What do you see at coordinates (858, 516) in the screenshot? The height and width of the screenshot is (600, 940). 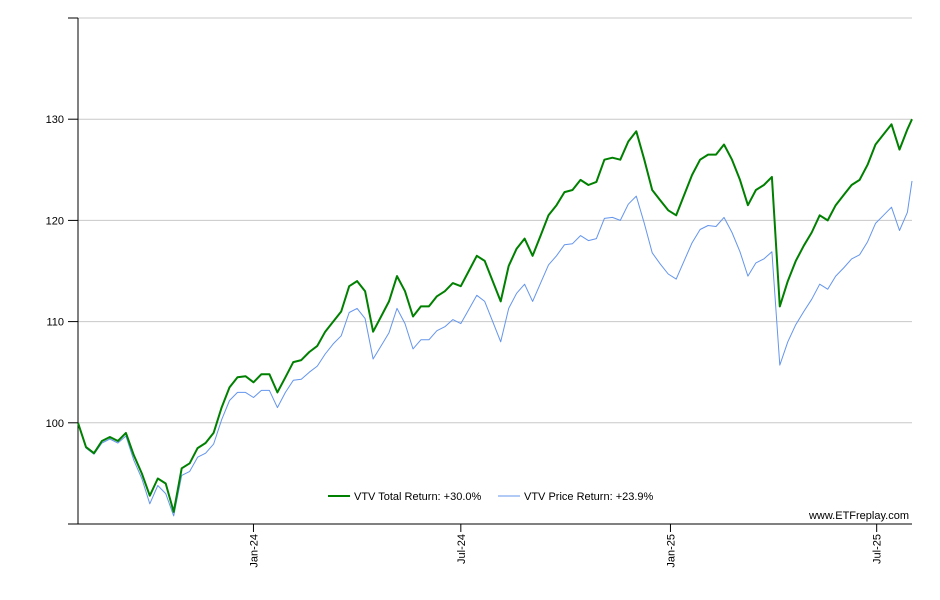 I see `watermark-text: www.ETFreplay.com` at bounding box center [858, 516].